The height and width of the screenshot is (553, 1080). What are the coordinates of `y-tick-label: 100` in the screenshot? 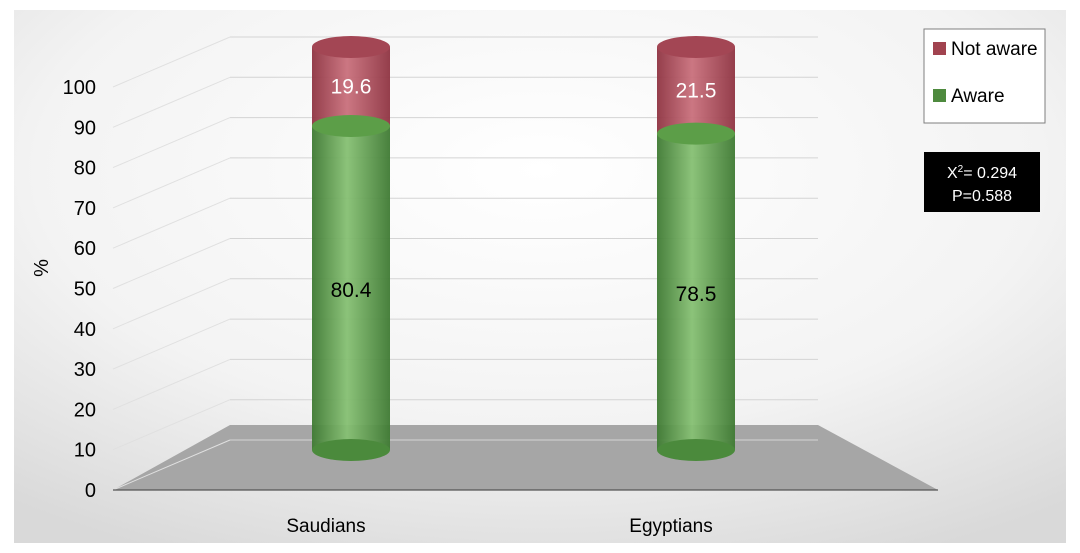 It's located at (79, 88).